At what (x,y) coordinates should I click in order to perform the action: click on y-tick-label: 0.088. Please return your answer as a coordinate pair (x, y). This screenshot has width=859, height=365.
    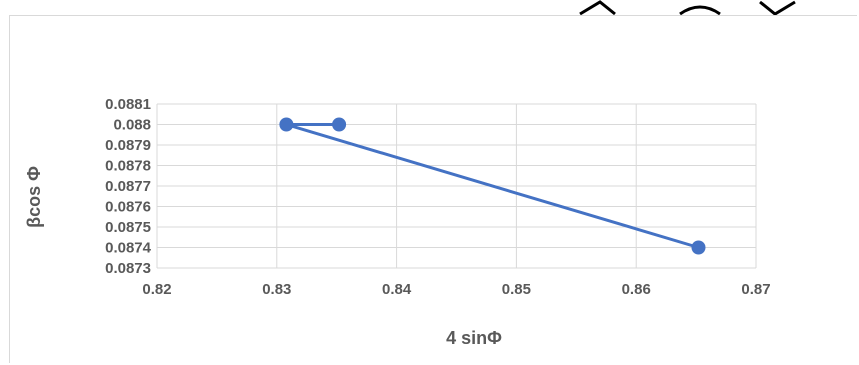
    Looking at the image, I should click on (132, 125).